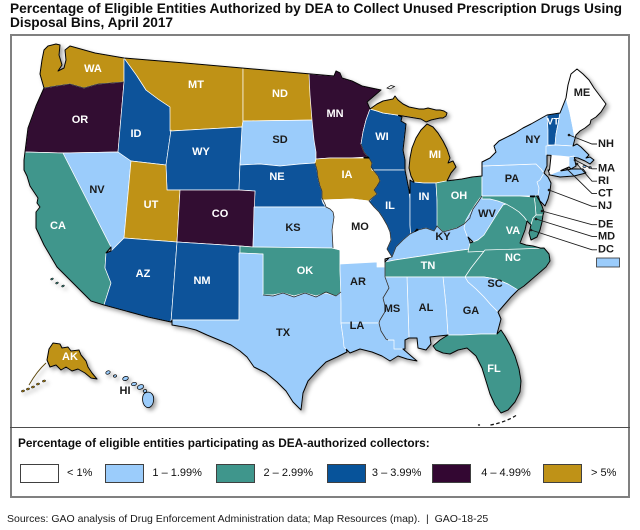 The image size is (640, 530). Describe the element at coordinates (357, 326) in the screenshot. I see `svg-text: LA` at that location.